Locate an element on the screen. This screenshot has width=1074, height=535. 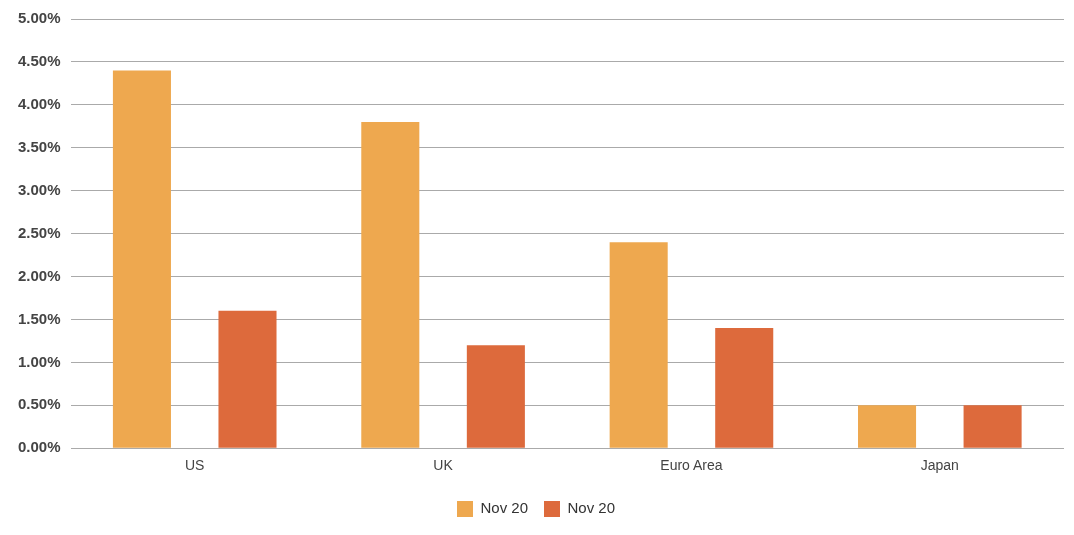
y-tick-label: 2.50% is located at coordinates (39, 232).